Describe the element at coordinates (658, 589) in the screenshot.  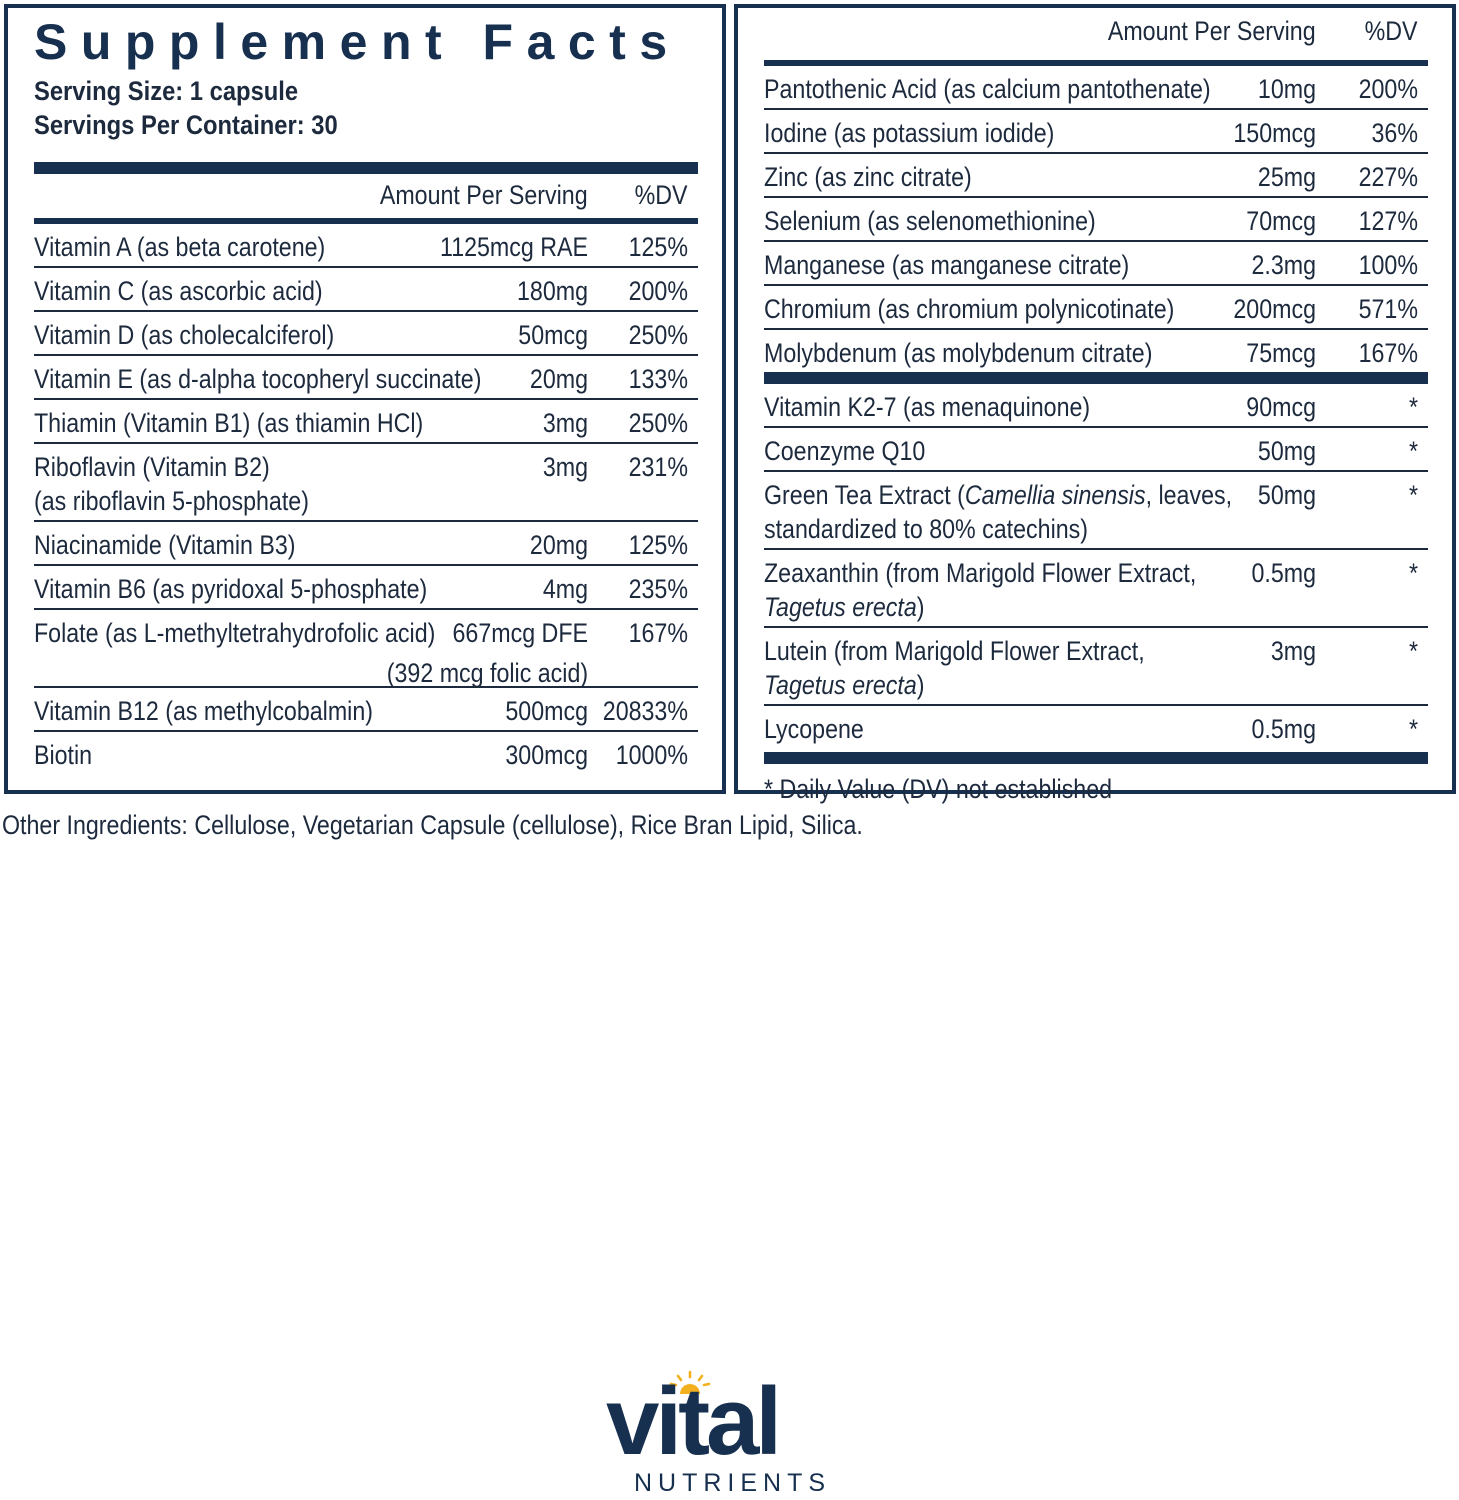
I see `daily-value: 235%` at that location.